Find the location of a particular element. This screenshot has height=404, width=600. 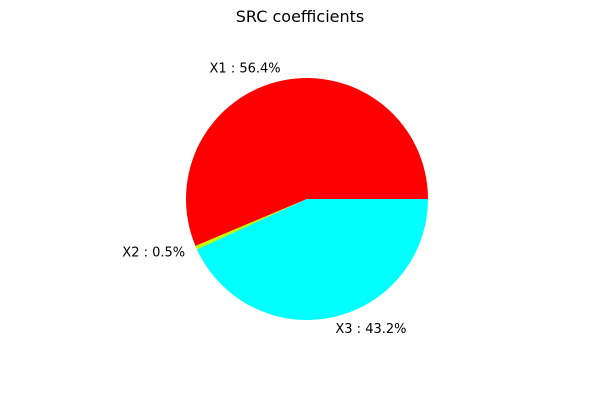

pie-label-x3: X3 : 43.2% is located at coordinates (370, 329).